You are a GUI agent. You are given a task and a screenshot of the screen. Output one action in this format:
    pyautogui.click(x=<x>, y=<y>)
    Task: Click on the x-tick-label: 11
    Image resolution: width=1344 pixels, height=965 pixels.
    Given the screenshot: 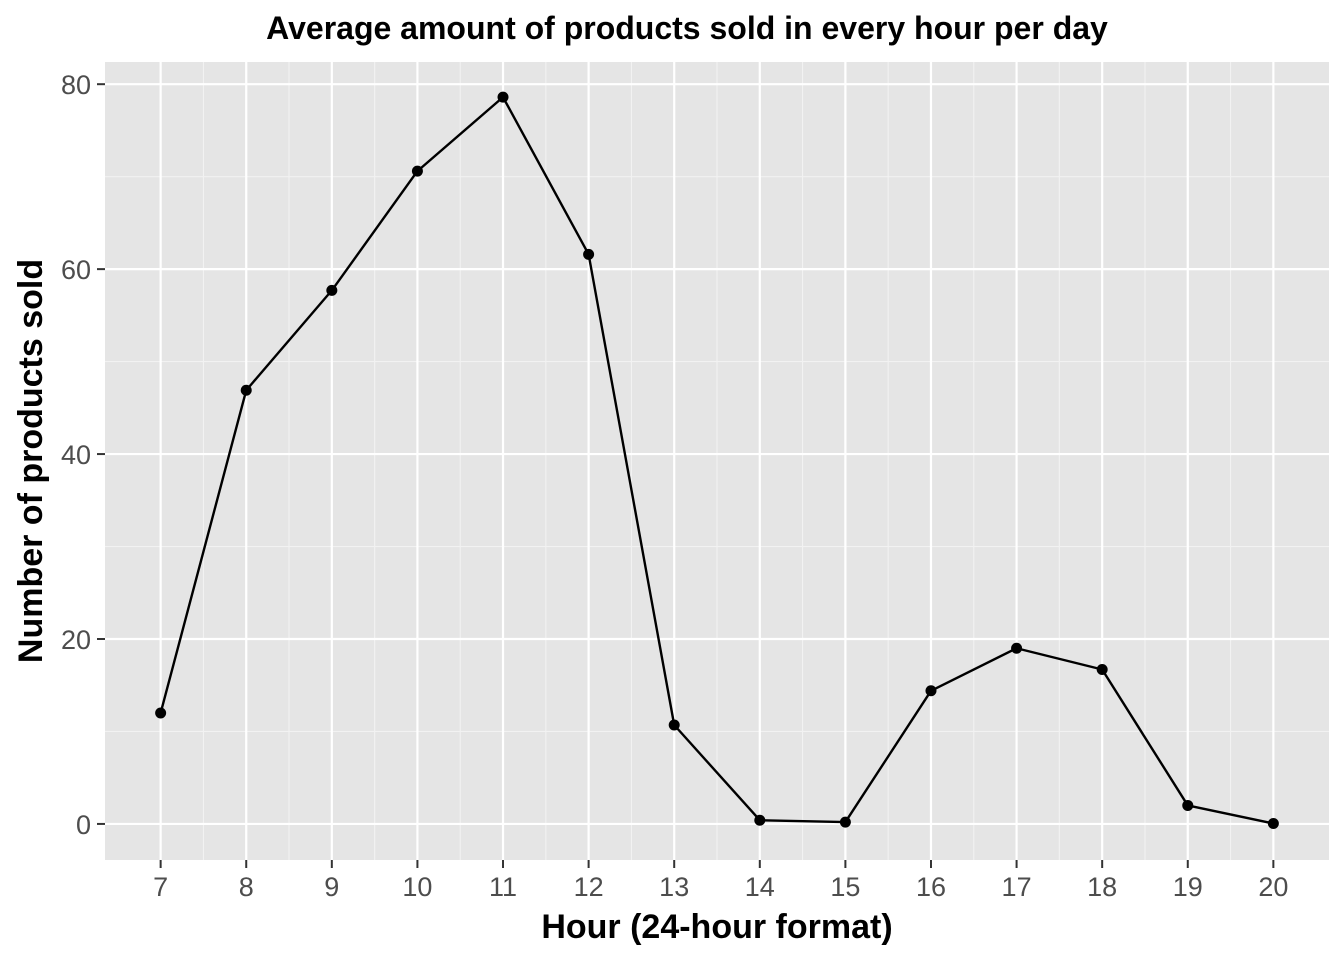 What is the action you would take?
    pyautogui.click(x=503, y=887)
    